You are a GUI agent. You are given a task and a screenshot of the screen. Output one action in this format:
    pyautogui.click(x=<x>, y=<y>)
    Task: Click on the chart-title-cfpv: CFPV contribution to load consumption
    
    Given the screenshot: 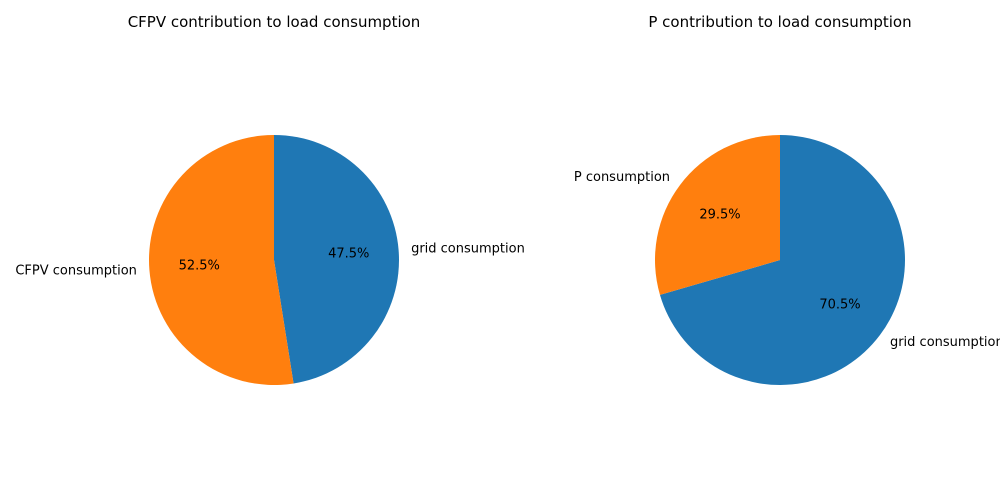 What is the action you would take?
    pyautogui.click(x=274, y=22)
    